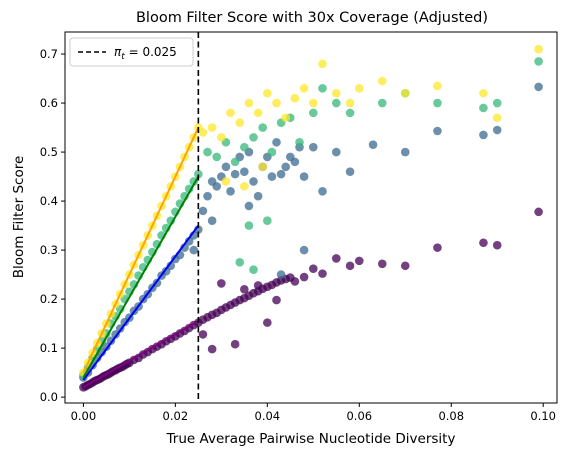 Image resolution: width=568 pixels, height=456 pixels. I want to click on legend-label-main: π, so click(118, 52).